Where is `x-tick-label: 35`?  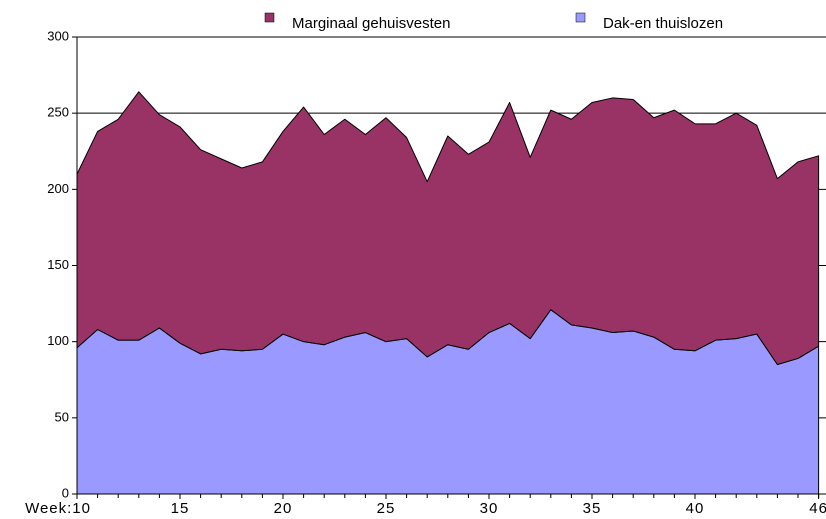
x-tick-label: 35 is located at coordinates (592, 508).